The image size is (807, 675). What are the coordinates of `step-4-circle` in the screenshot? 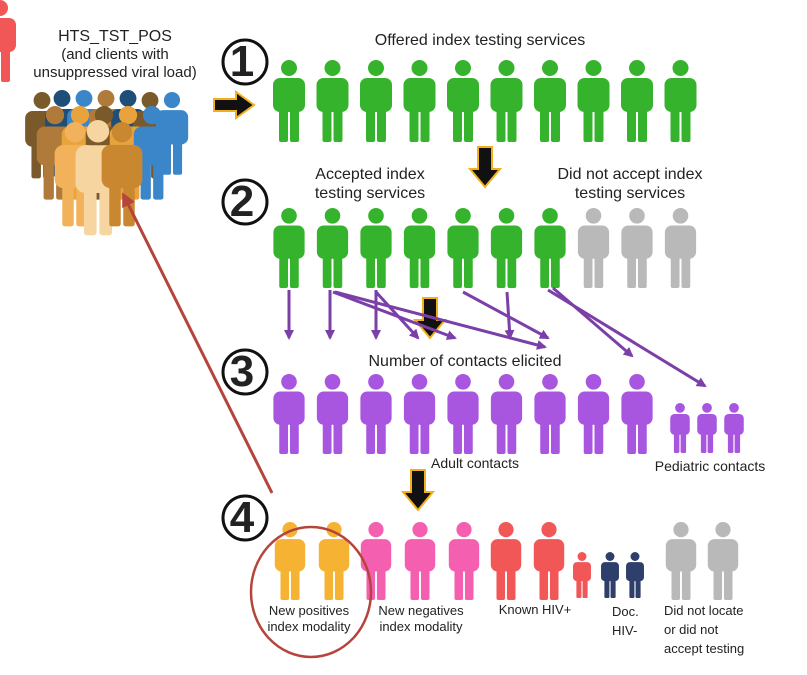 It's located at (245, 518).